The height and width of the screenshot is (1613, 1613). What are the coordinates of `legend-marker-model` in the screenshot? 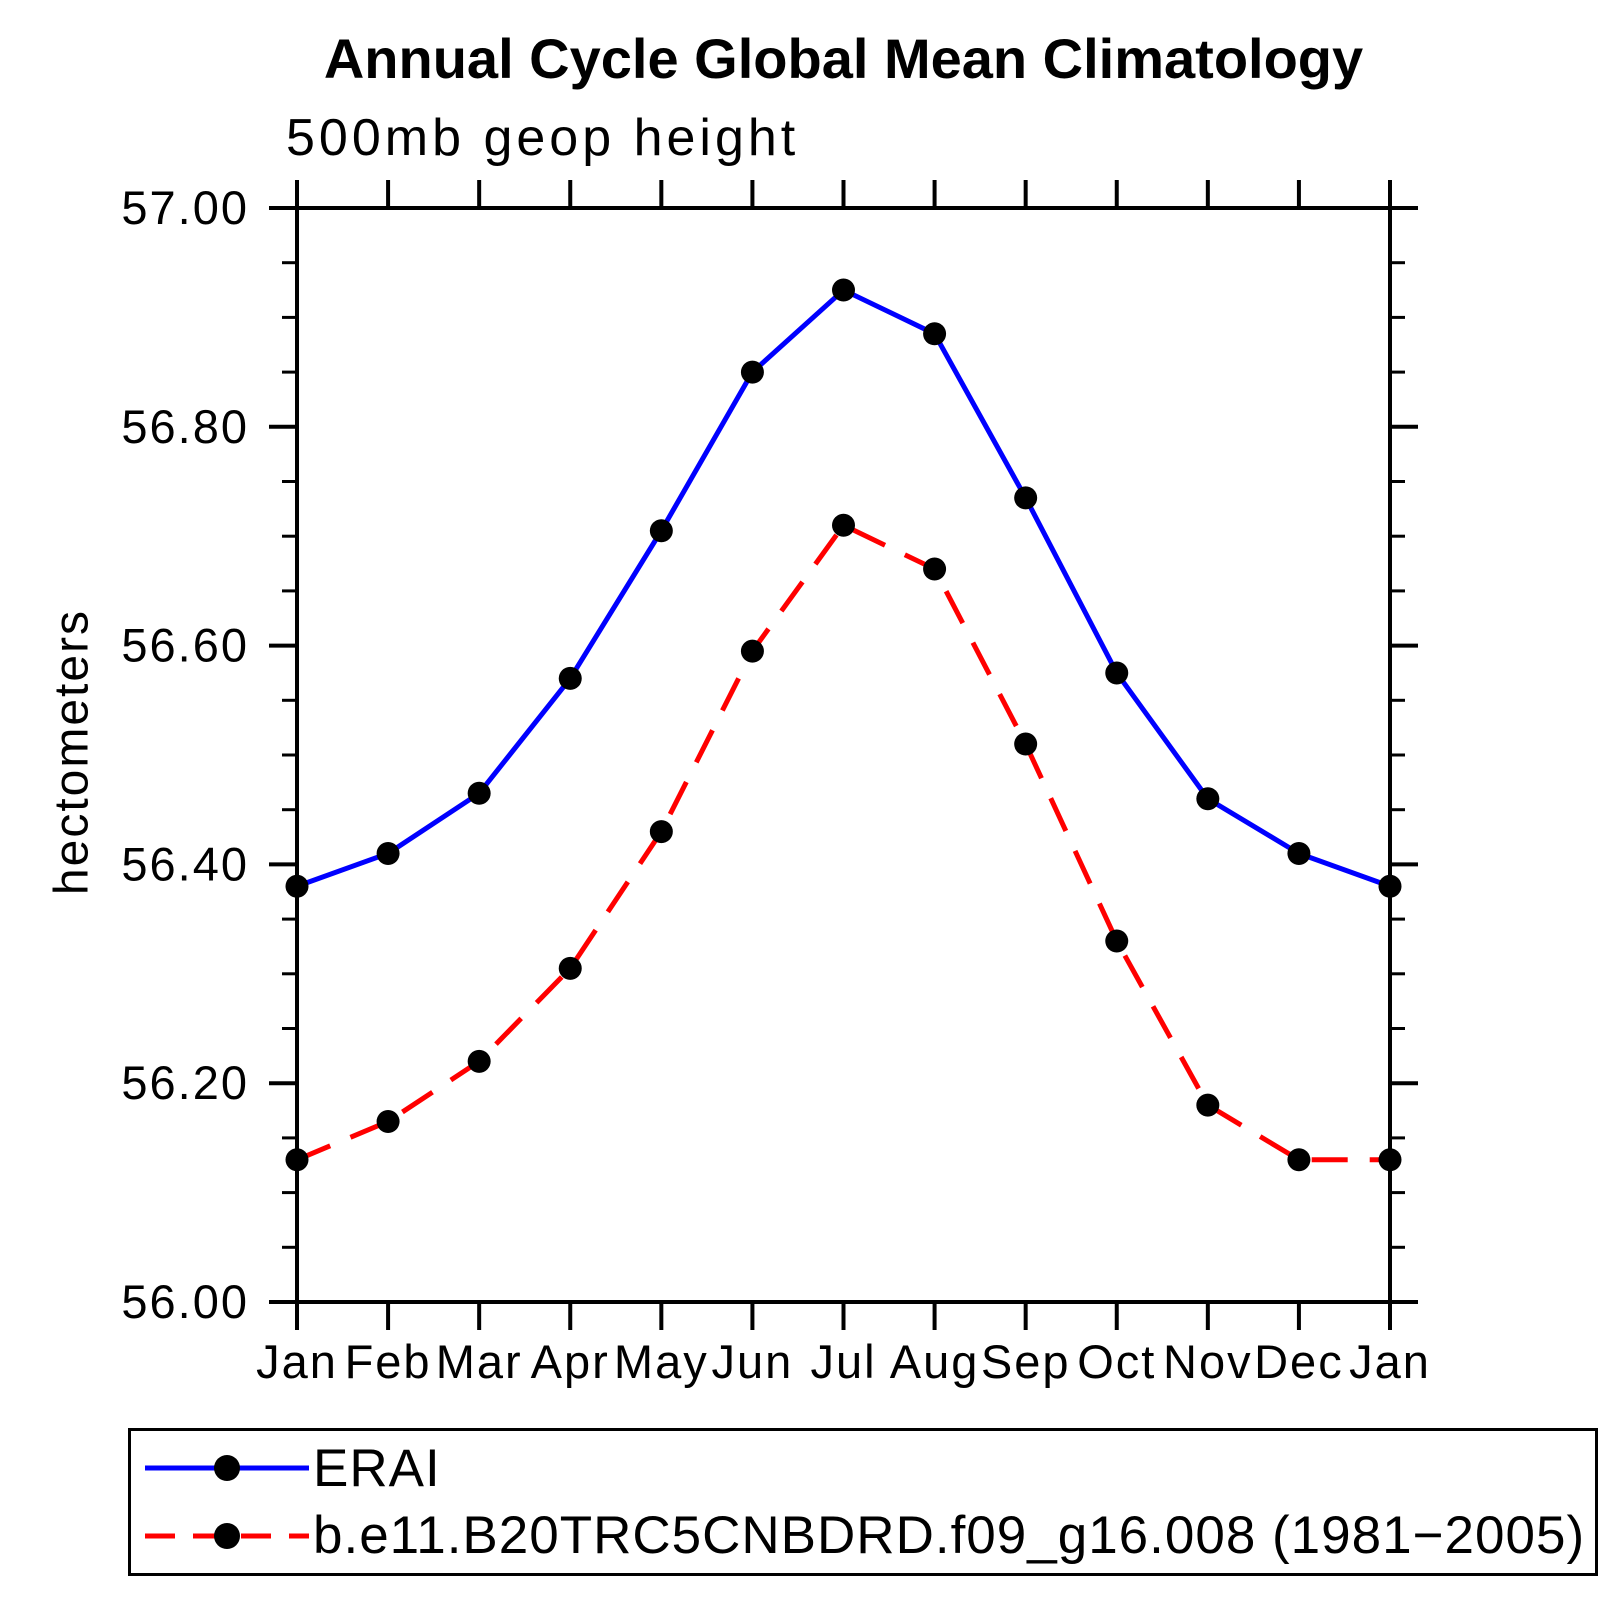 It's located at (227, 1535).